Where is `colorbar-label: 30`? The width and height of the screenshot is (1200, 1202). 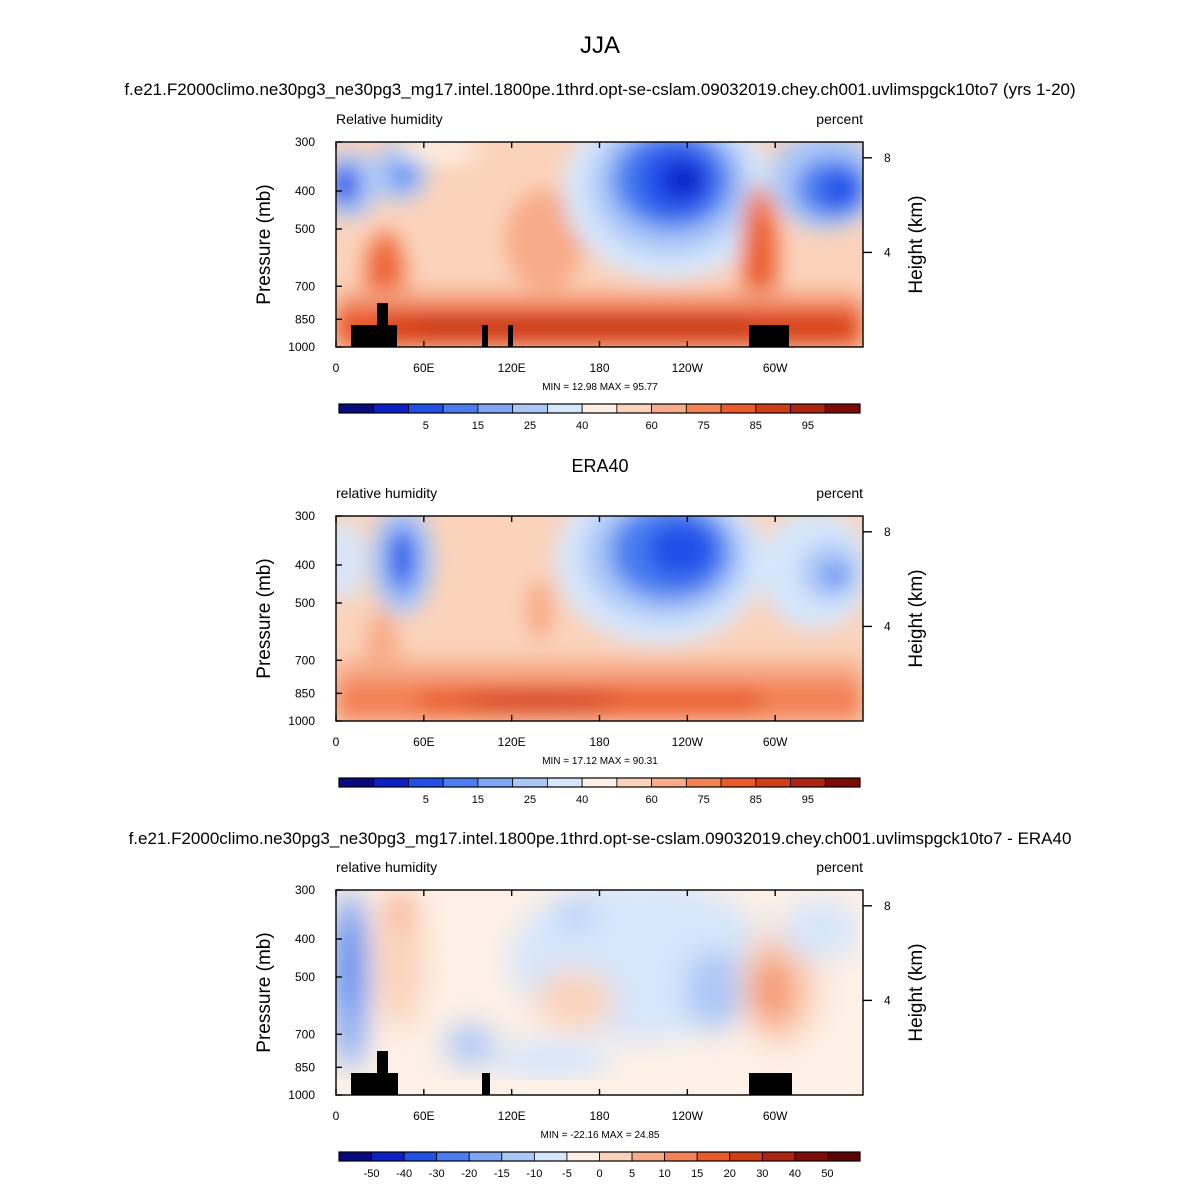 colorbar-label: 30 is located at coordinates (762, 1174).